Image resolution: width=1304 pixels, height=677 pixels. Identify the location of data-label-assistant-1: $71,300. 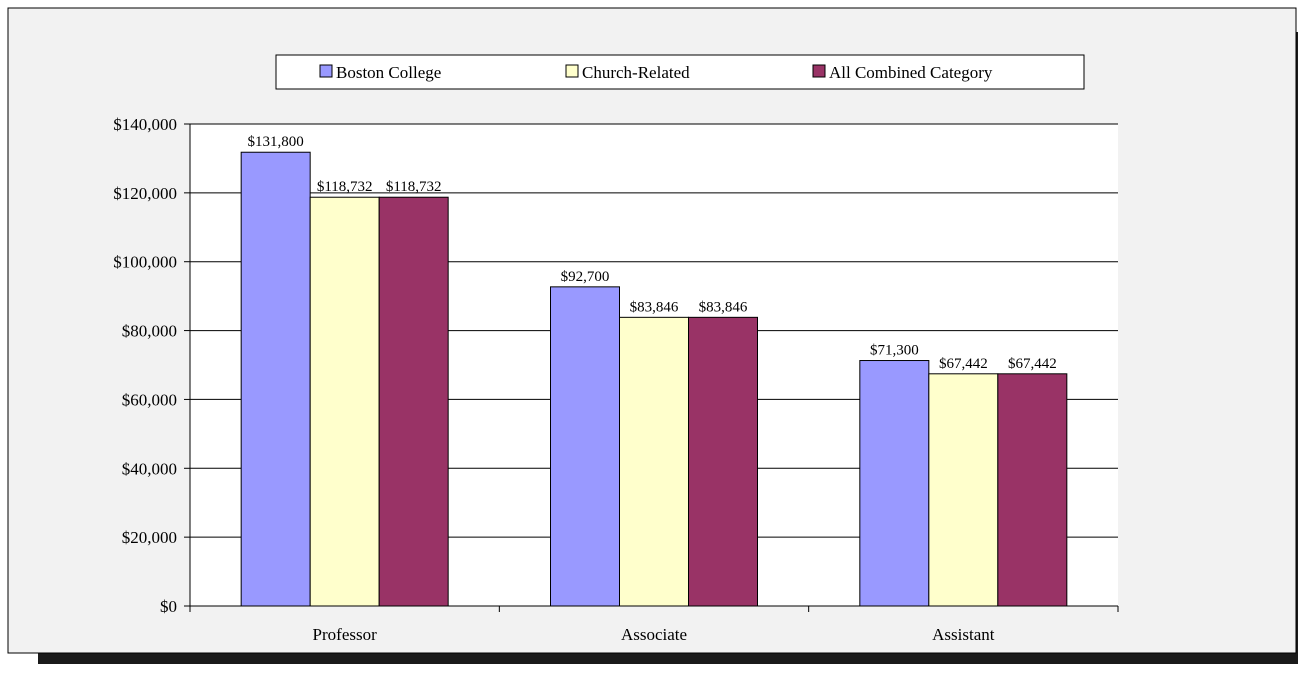
(894, 351).